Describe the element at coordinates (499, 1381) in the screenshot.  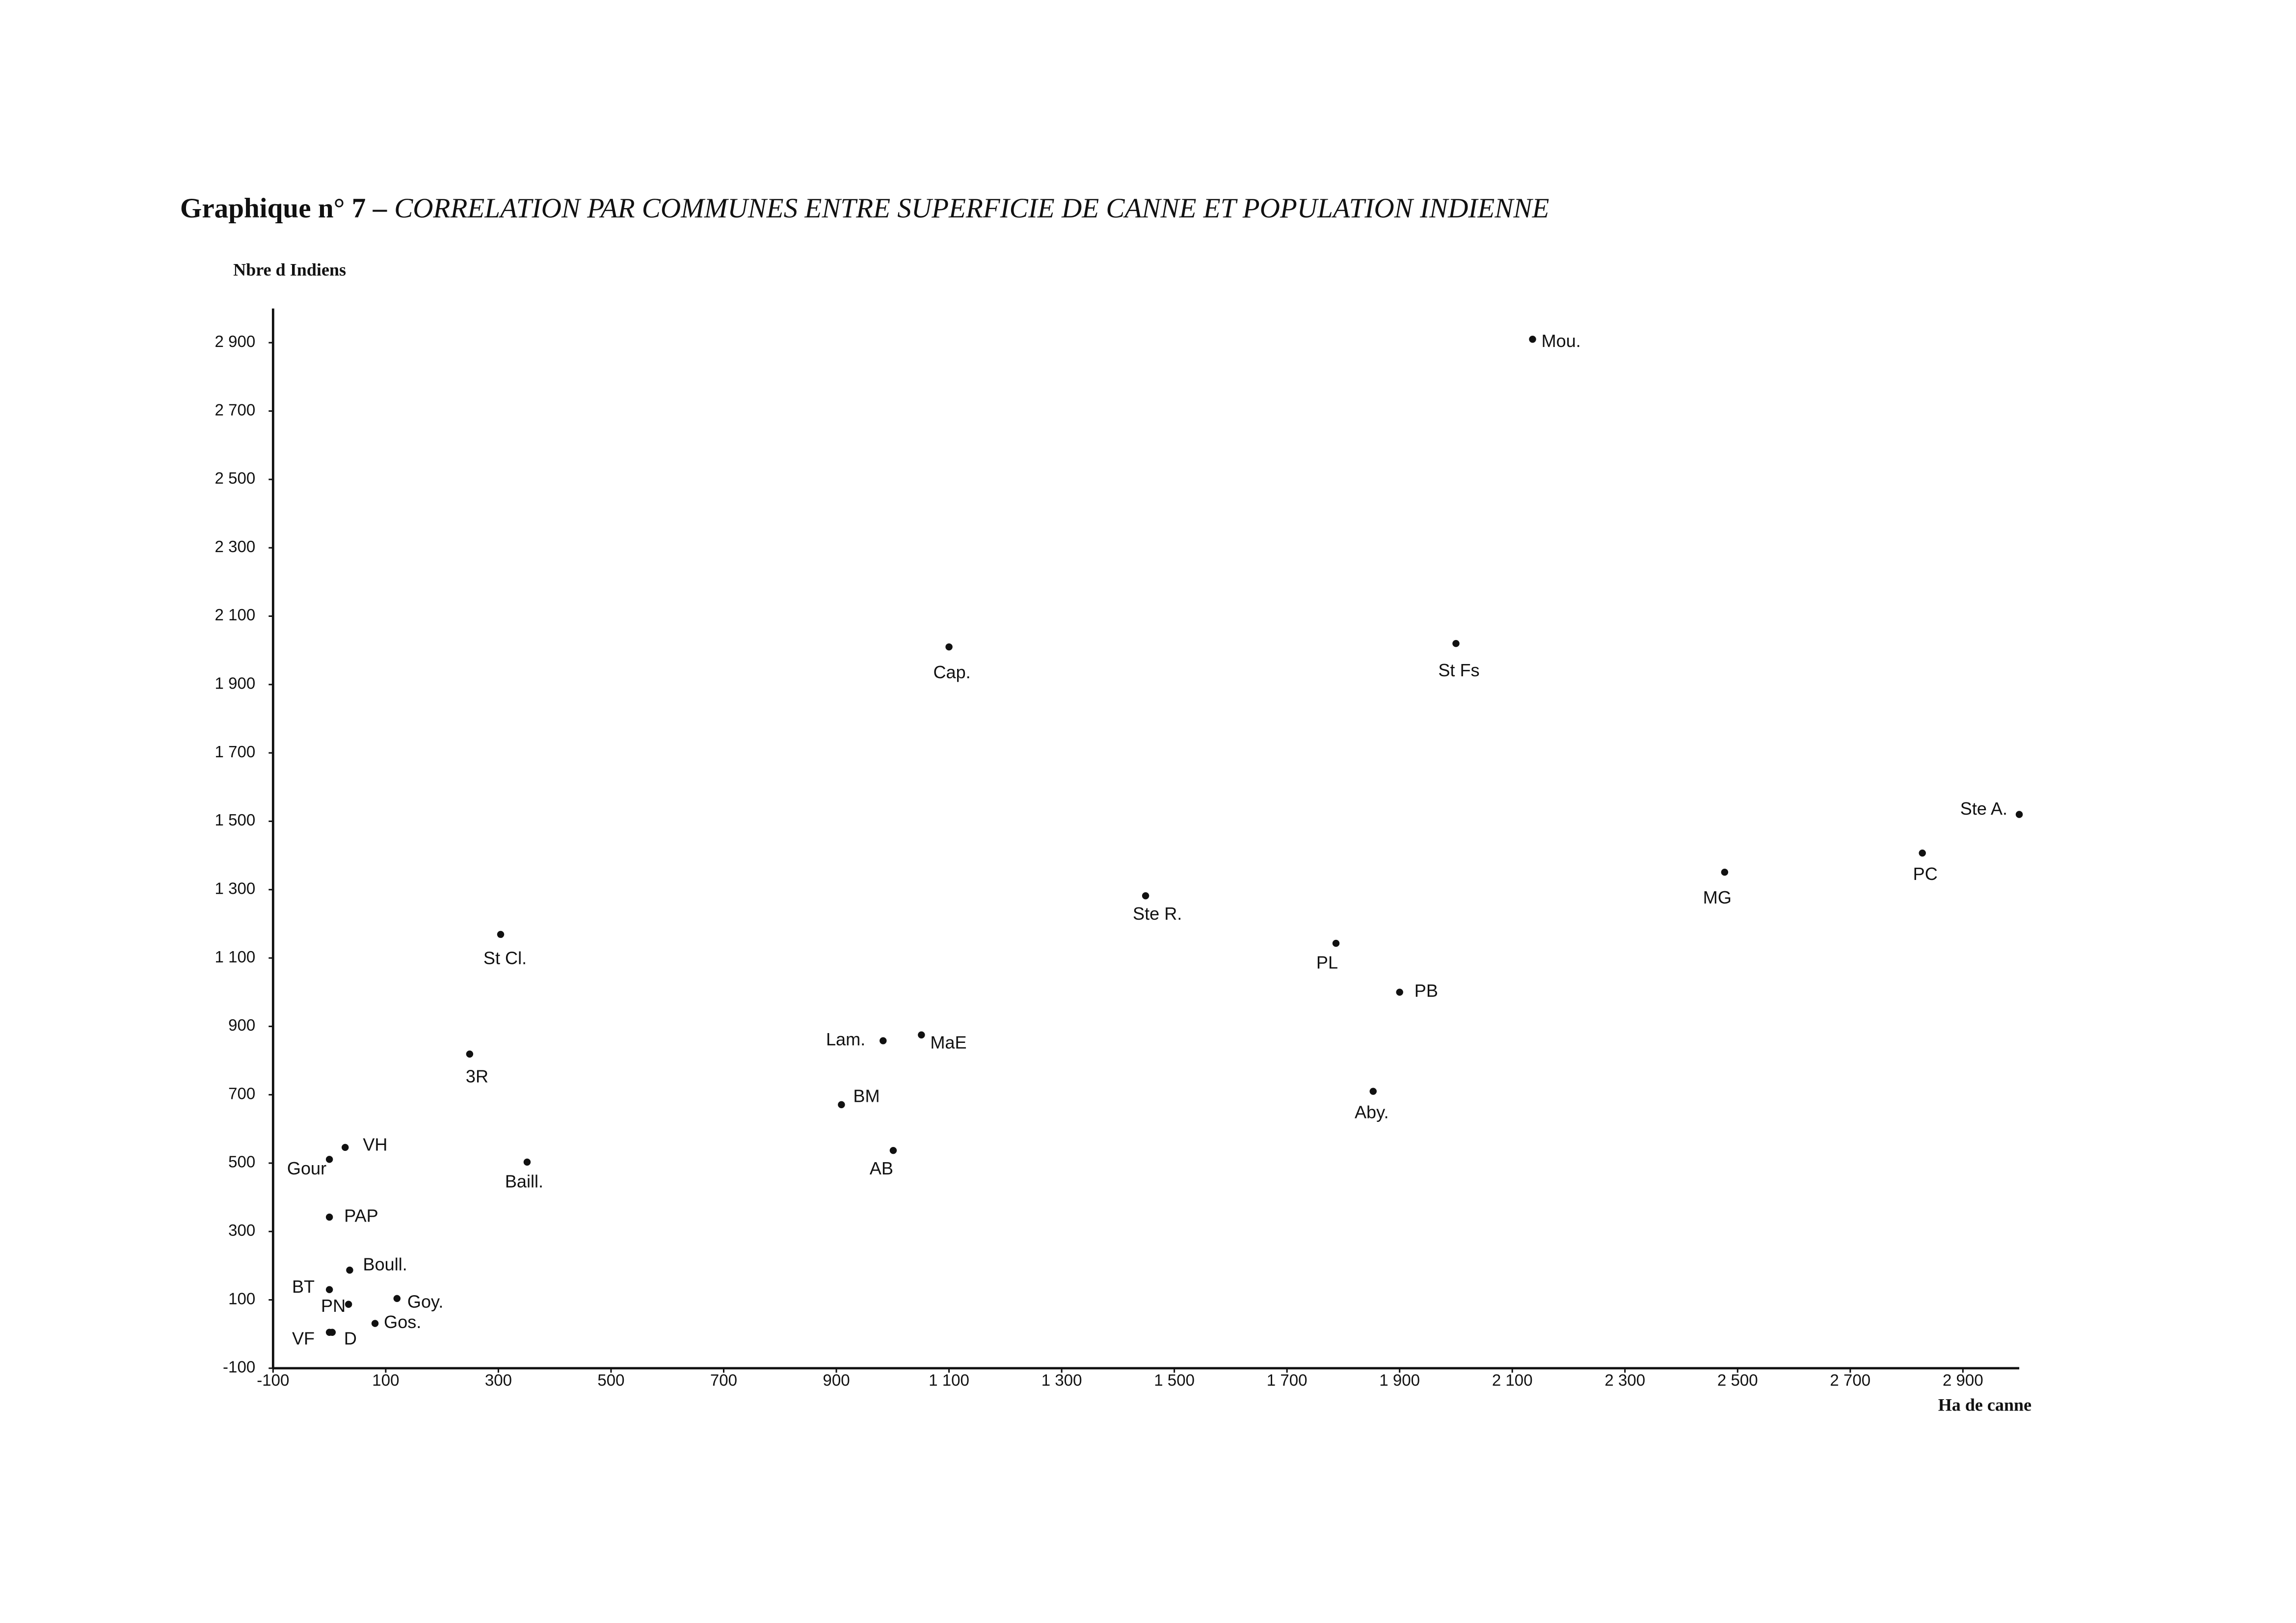
I see `x-tick-label: 300` at that location.